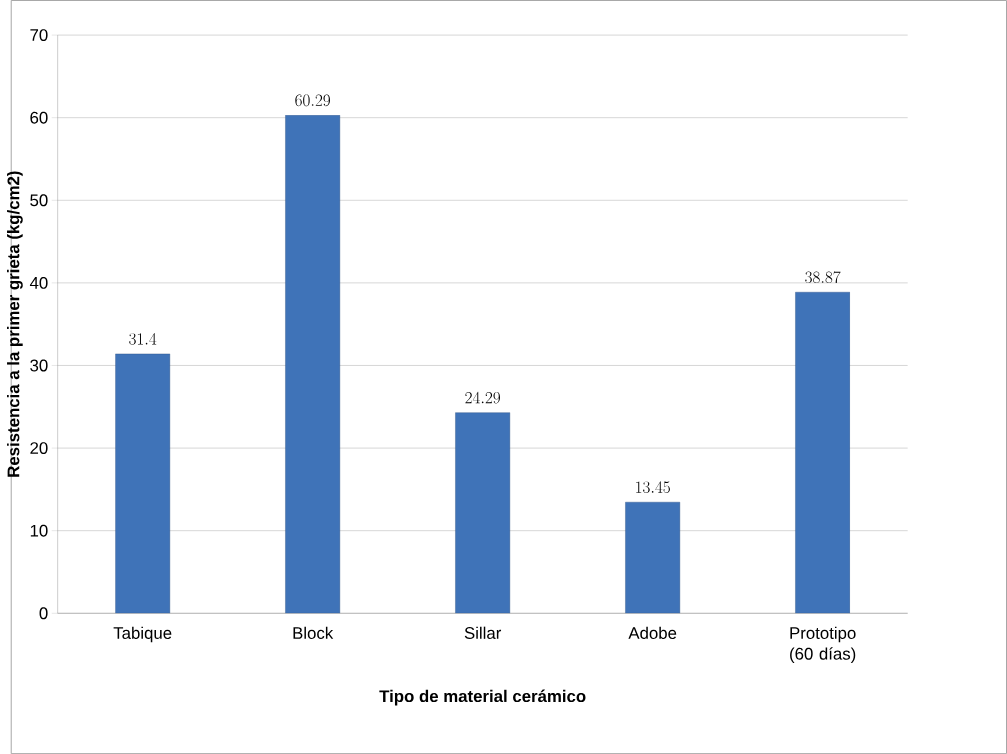 Image resolution: width=1007 pixels, height=754 pixels. Describe the element at coordinates (483, 632) in the screenshot. I see `x-tick-label: Sillar` at that location.